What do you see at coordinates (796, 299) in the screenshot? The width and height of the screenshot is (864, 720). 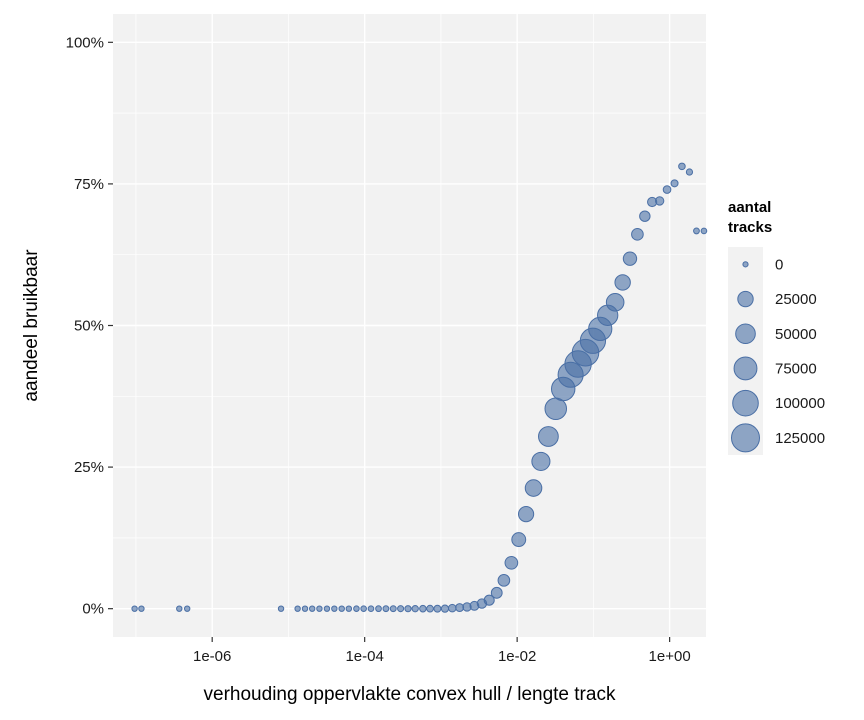 I see `legend-key-label: 25000` at bounding box center [796, 299].